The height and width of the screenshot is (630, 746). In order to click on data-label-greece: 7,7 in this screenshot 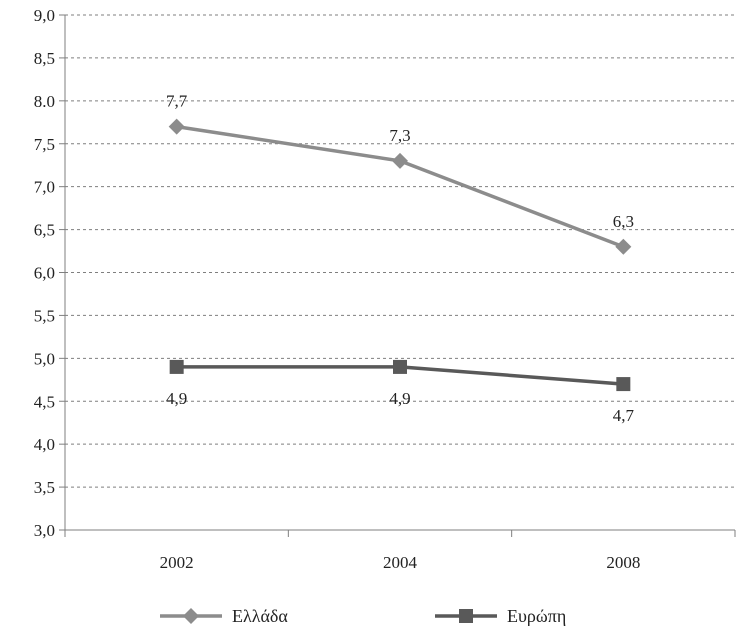, I will do `click(177, 101)`.